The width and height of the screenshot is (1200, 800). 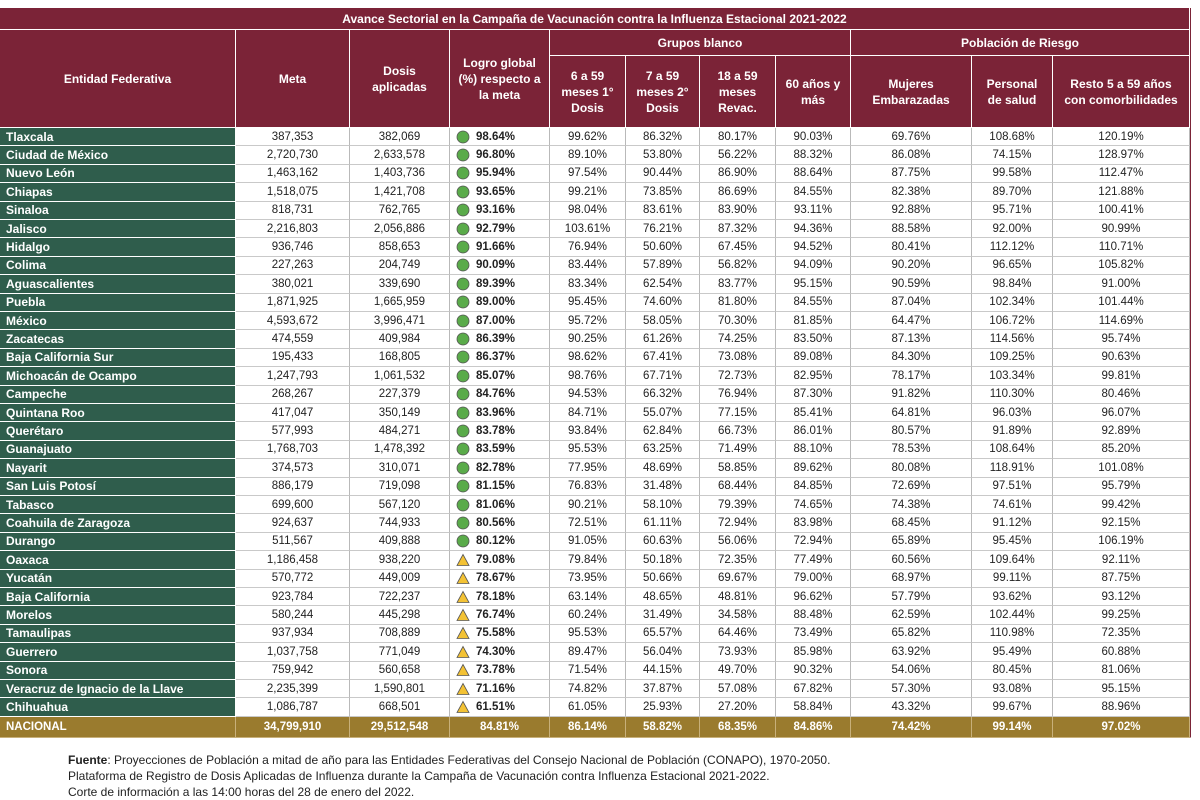 I want to click on cell-value: 2,633,578, so click(x=400, y=155).